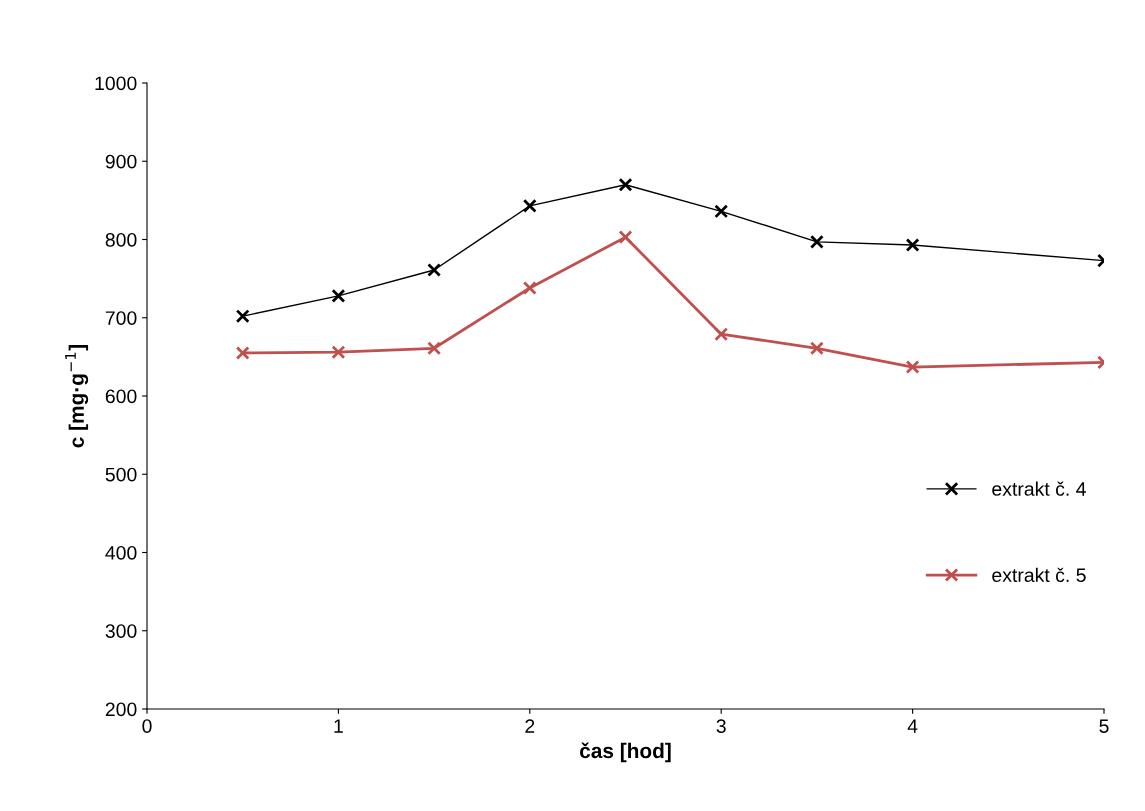 The height and width of the screenshot is (811, 1145). Describe the element at coordinates (116, 83) in the screenshot. I see `y-tick-label: 1000` at that location.